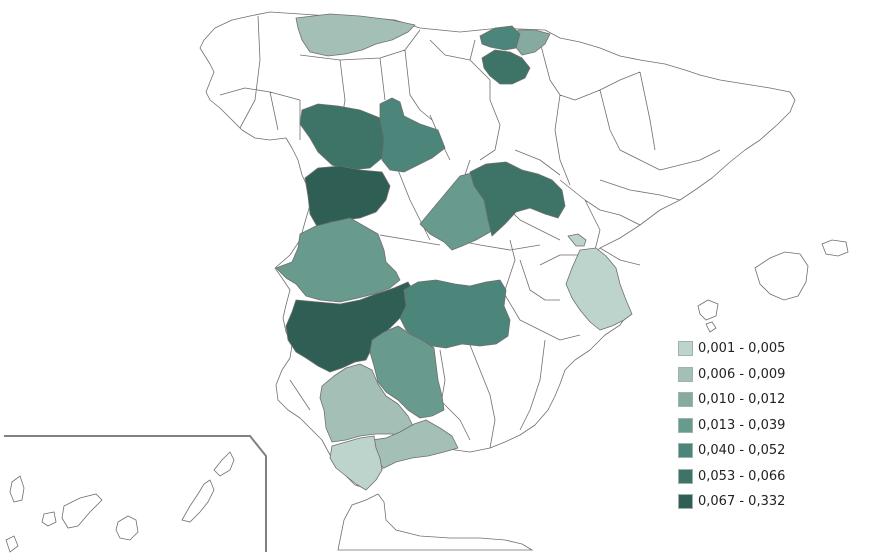 Image resolution: width=879 pixels, height=560 pixels. I want to click on island-menorca, so click(835, 248).